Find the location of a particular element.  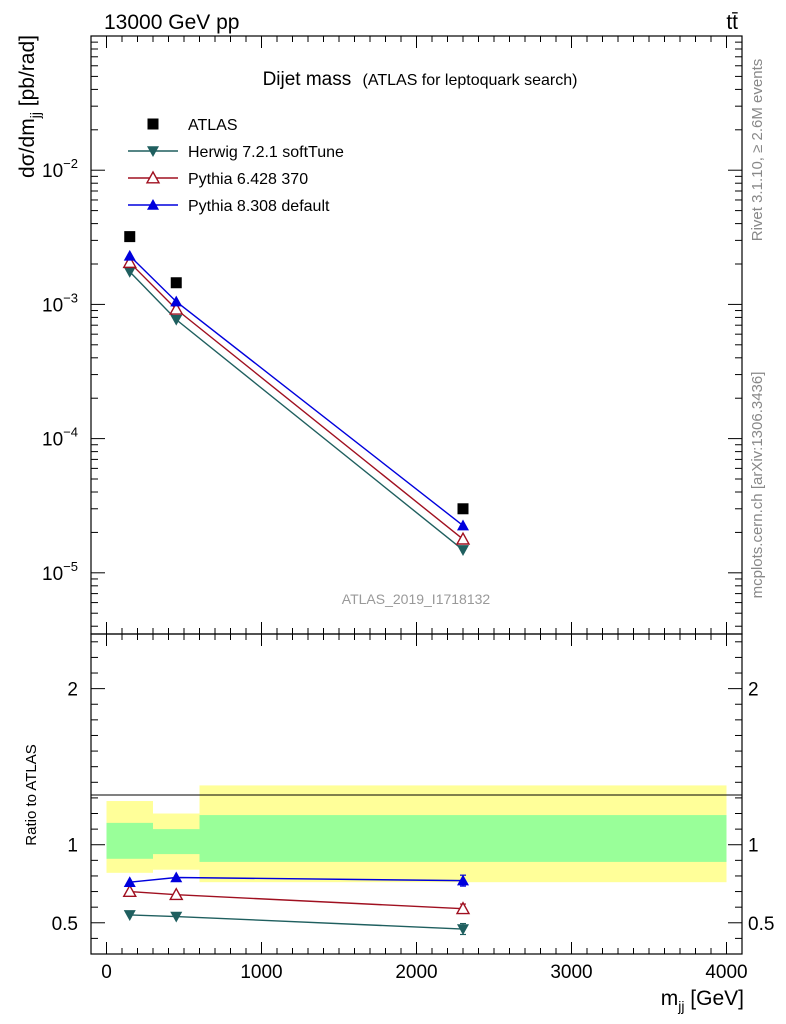

legend-label: Pythia 6.428 370 is located at coordinates (248, 179).